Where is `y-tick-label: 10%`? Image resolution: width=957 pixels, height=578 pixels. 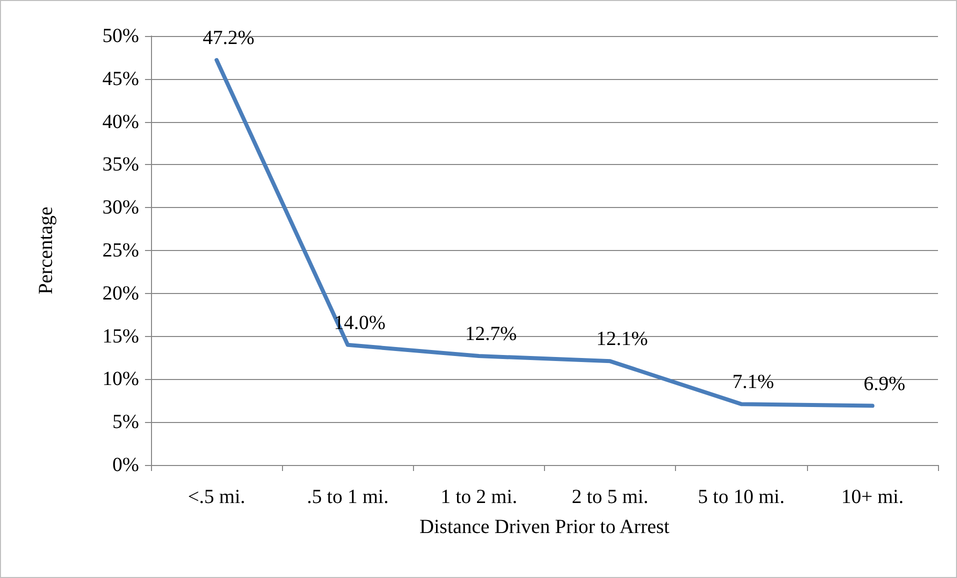
y-tick-label: 10% is located at coordinates (120, 379).